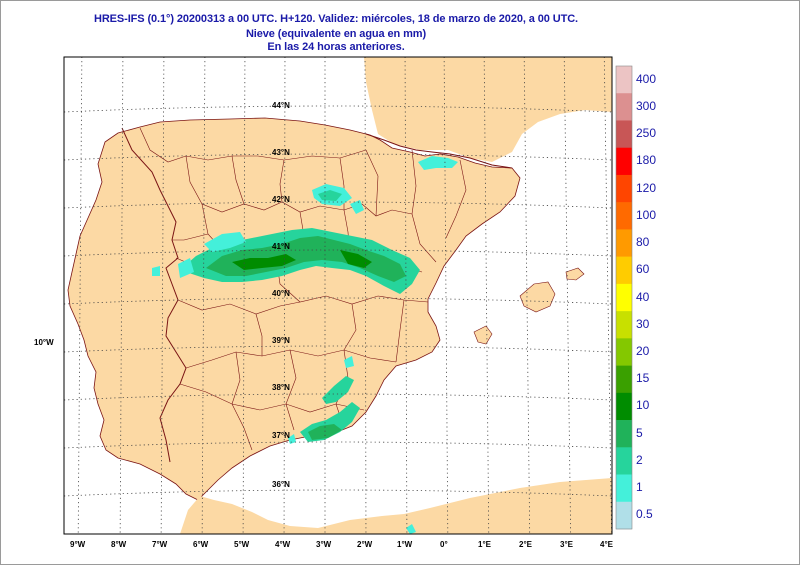  What do you see at coordinates (643, 405) in the screenshot?
I see `legend-label-10: 10` at bounding box center [643, 405].